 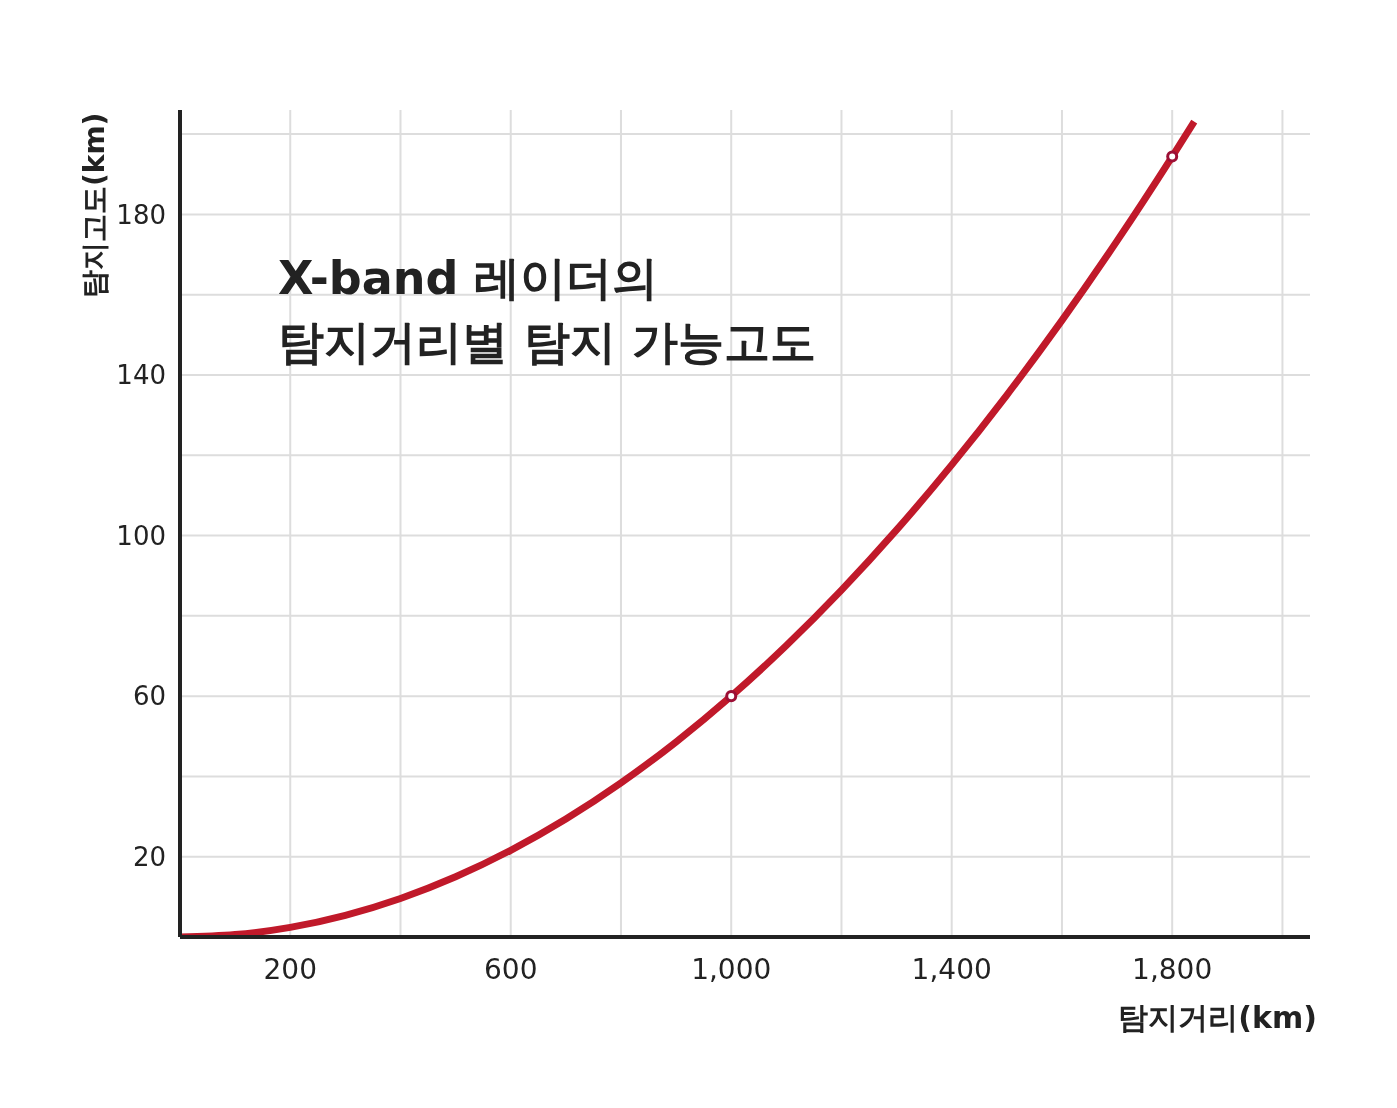 What do you see at coordinates (149, 856) in the screenshot?
I see `y-tick-label: 20` at bounding box center [149, 856].